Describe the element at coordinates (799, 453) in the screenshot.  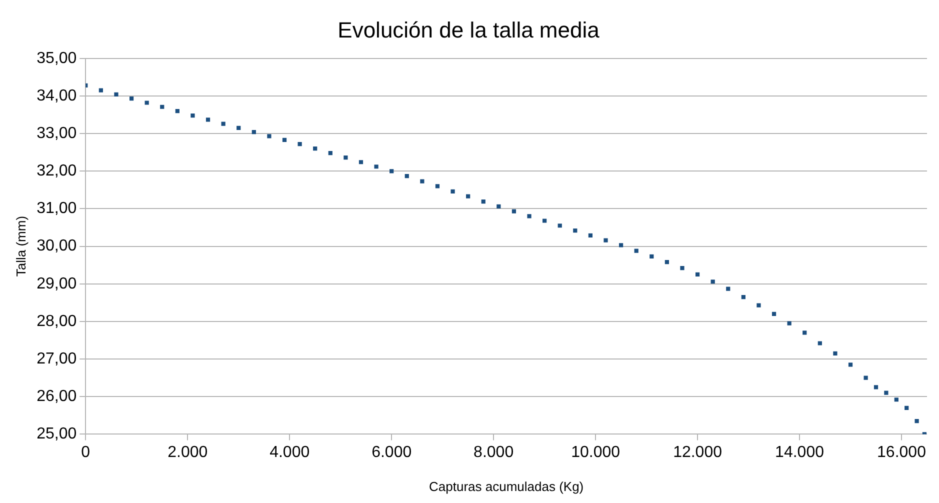
I see `x-tick-label: 14.000` at that location.